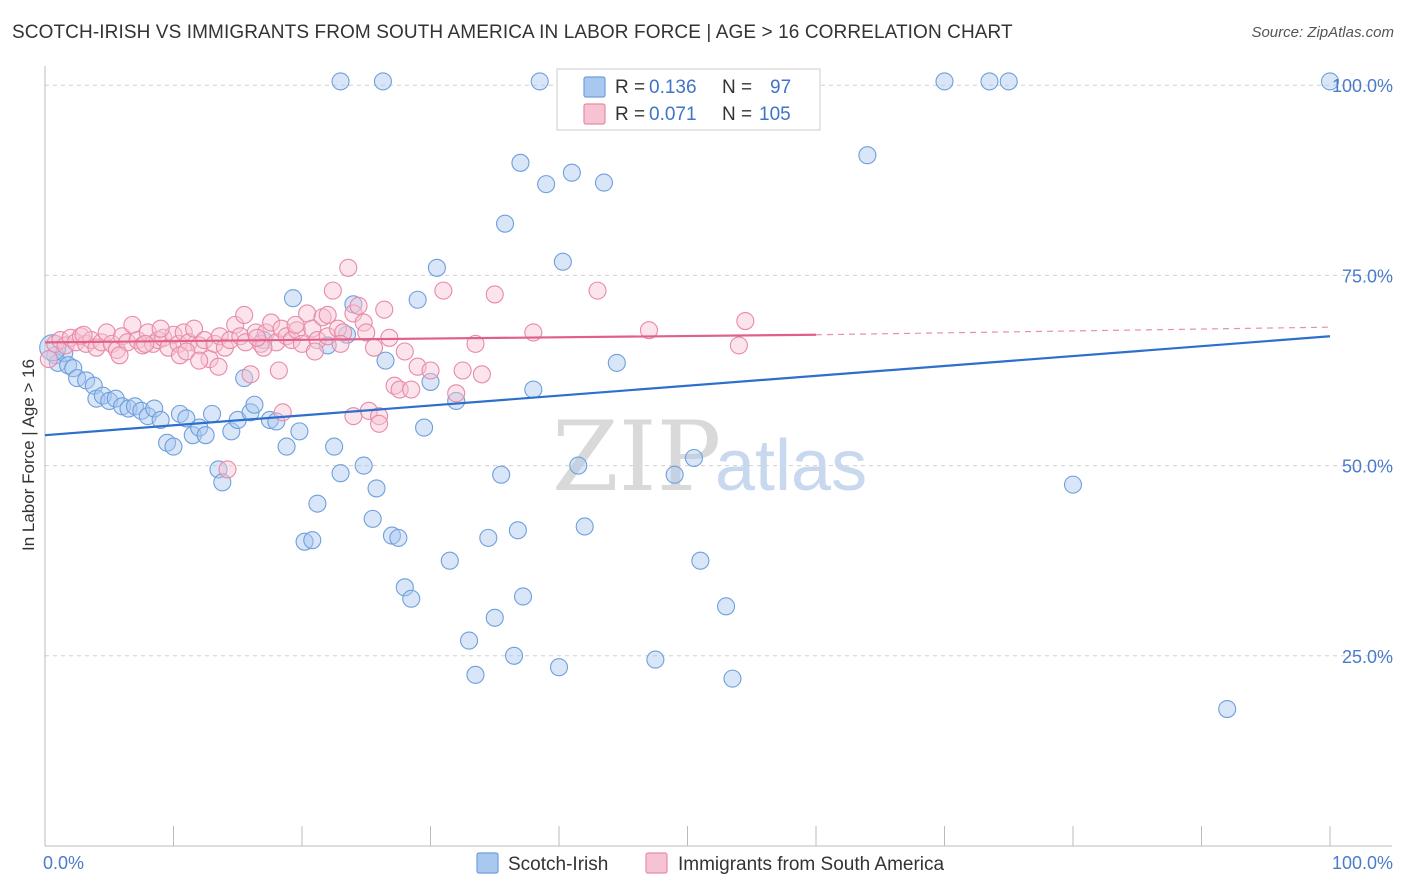 The height and width of the screenshot is (892, 1406). Describe the element at coordinates (1362, 371) in the screenshot. I see `y-tick-labels: 25.0% 50.0% 75.0% 100.0%` at that location.